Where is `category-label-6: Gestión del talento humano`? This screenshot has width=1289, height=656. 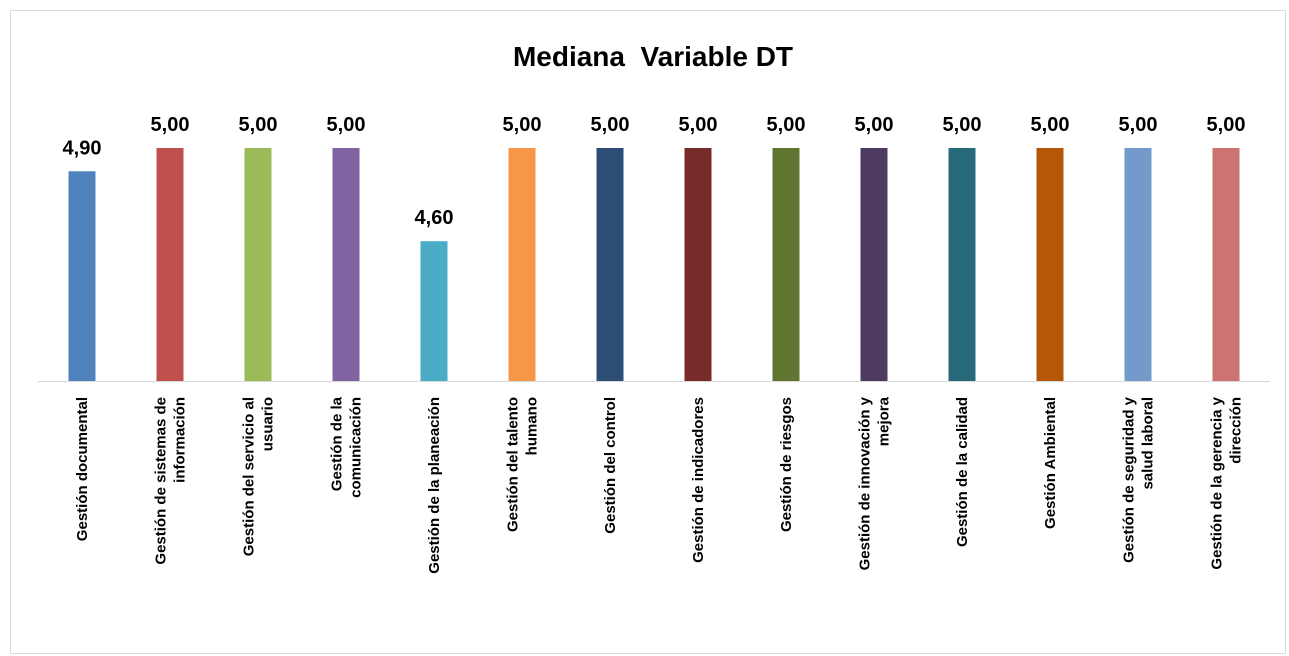
category-label-6: Gestión del talento humano is located at coordinates (523, 464).